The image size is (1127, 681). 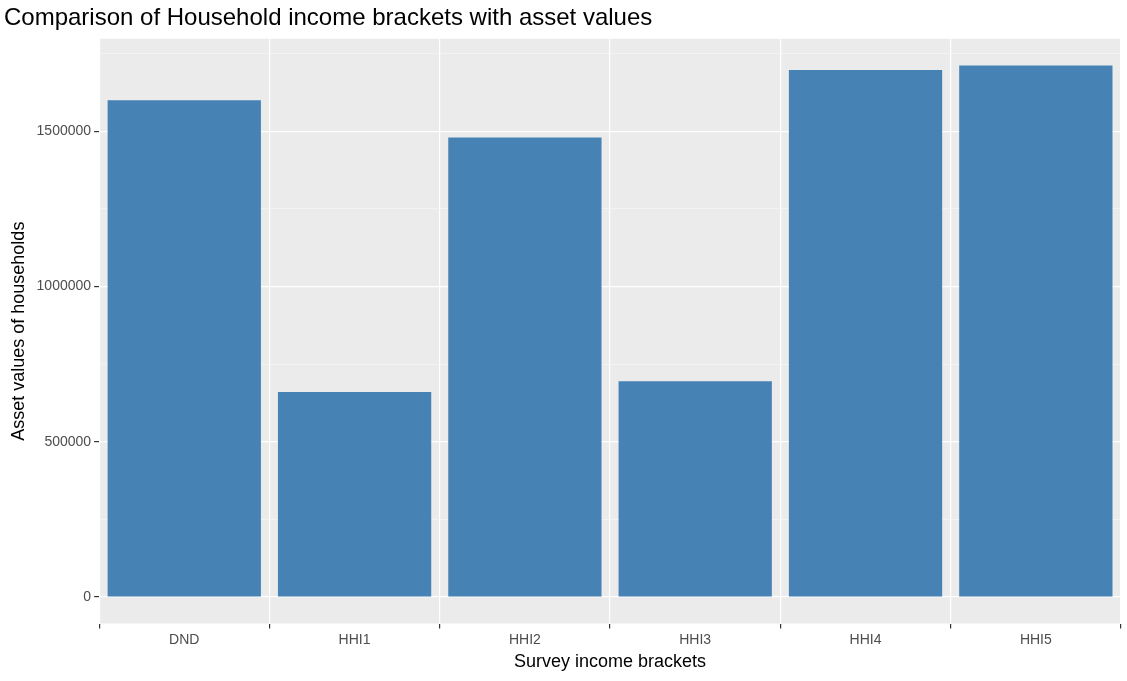 I want to click on y-tick-label: 1500000, so click(x=64, y=130).